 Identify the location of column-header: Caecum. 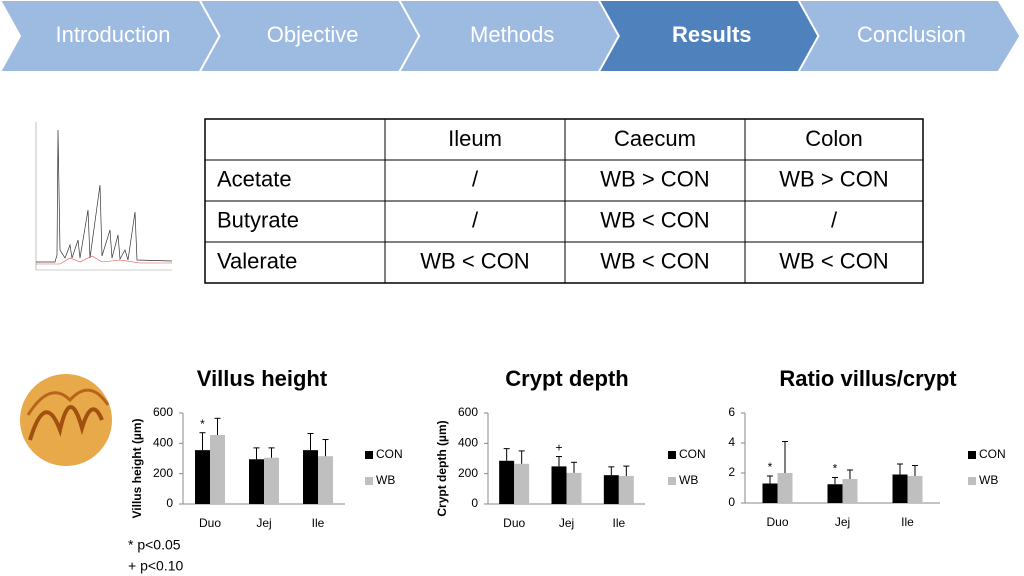
(655, 138).